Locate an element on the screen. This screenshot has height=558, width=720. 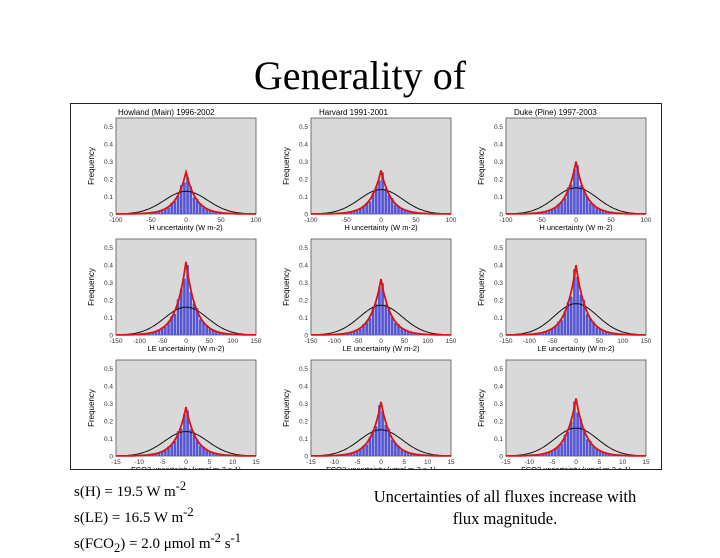
sigma-fco2: s(FCO2) = 2.0 μmol m-2 s-1 is located at coordinates (157, 543).